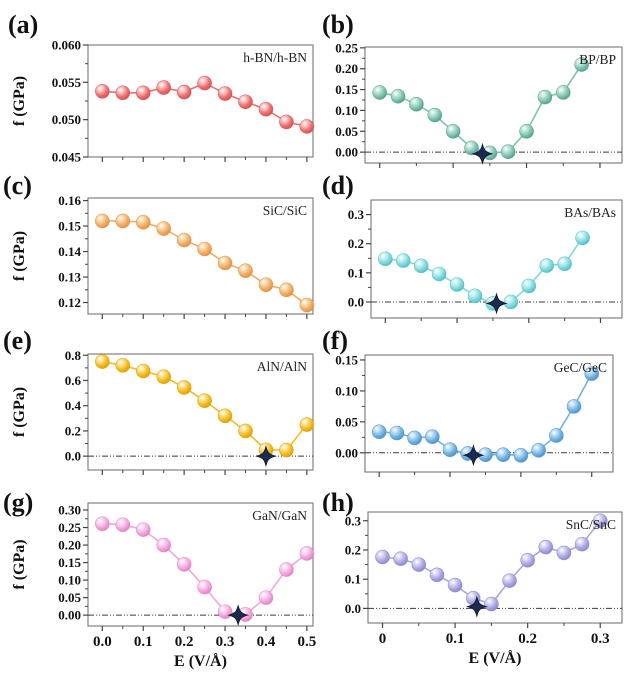 The image size is (630, 680). Describe the element at coordinates (143, 642) in the screenshot. I see `x-tick-label: 0.1` at that location.